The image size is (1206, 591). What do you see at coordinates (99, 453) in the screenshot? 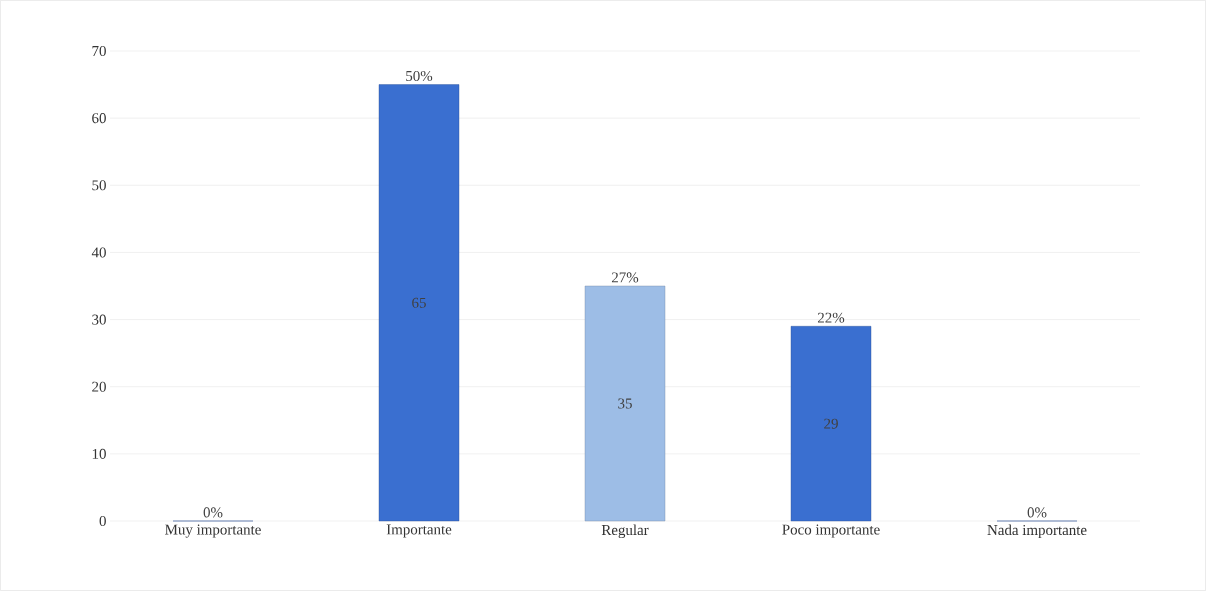
I see `y-tick-label: 10` at bounding box center [99, 453].